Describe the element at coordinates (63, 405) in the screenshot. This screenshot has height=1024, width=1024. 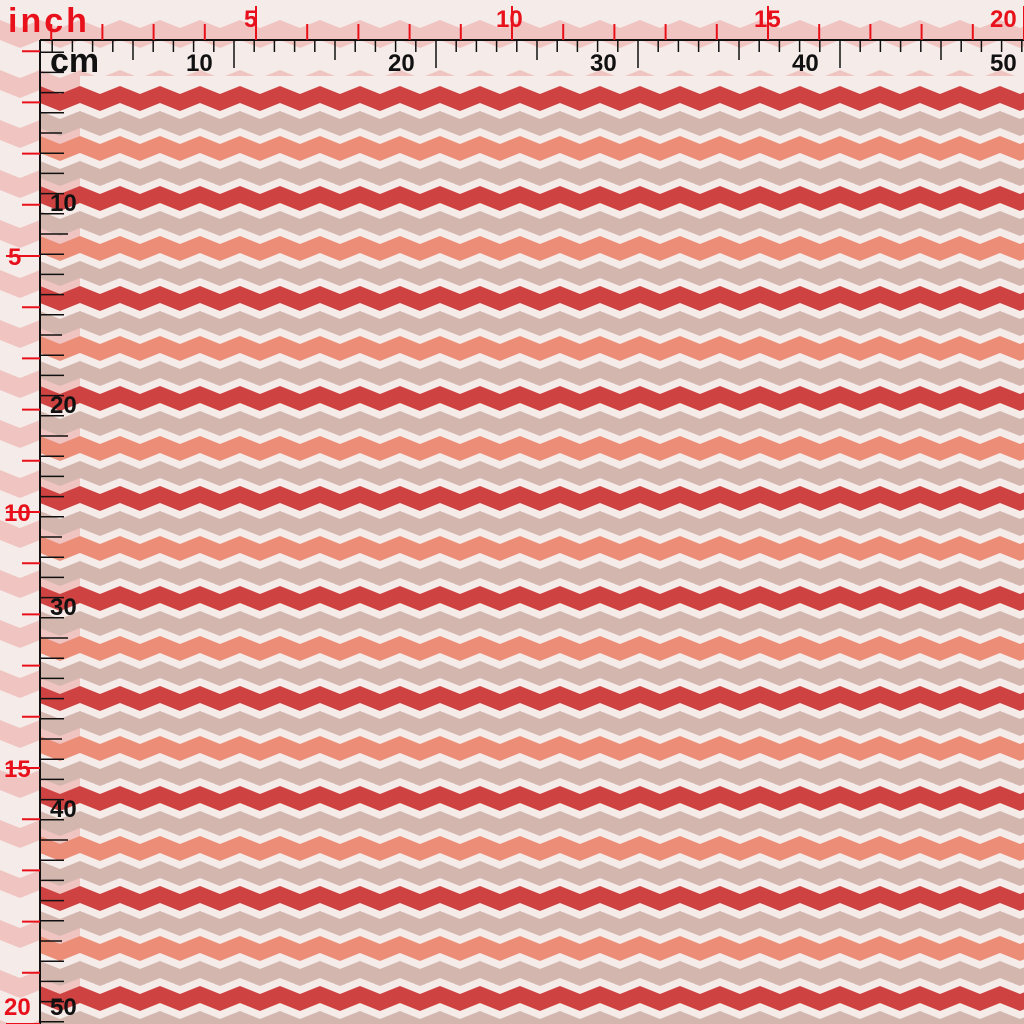
I see `left-cm-label: 20` at that location.